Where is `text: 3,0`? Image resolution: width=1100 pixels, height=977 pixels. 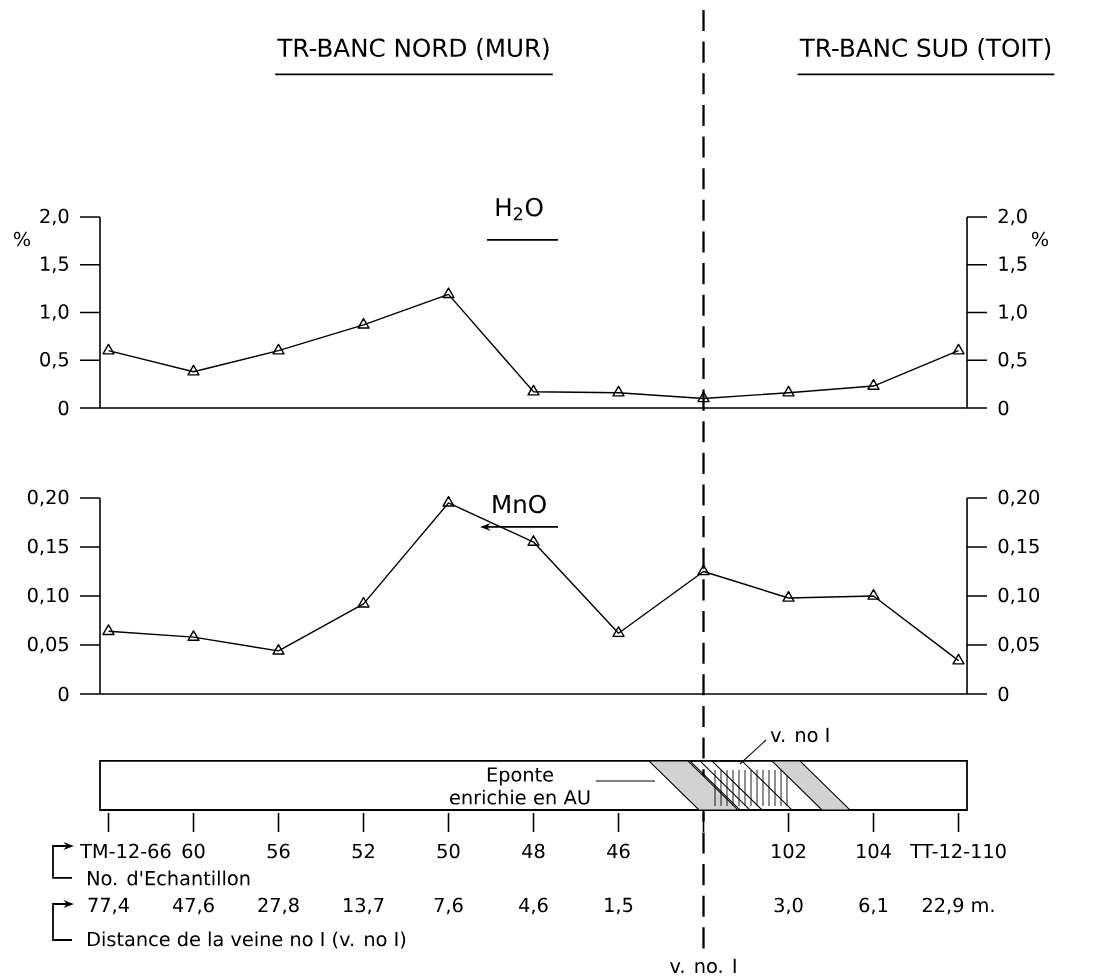
text: 3,0 is located at coordinates (788, 906).